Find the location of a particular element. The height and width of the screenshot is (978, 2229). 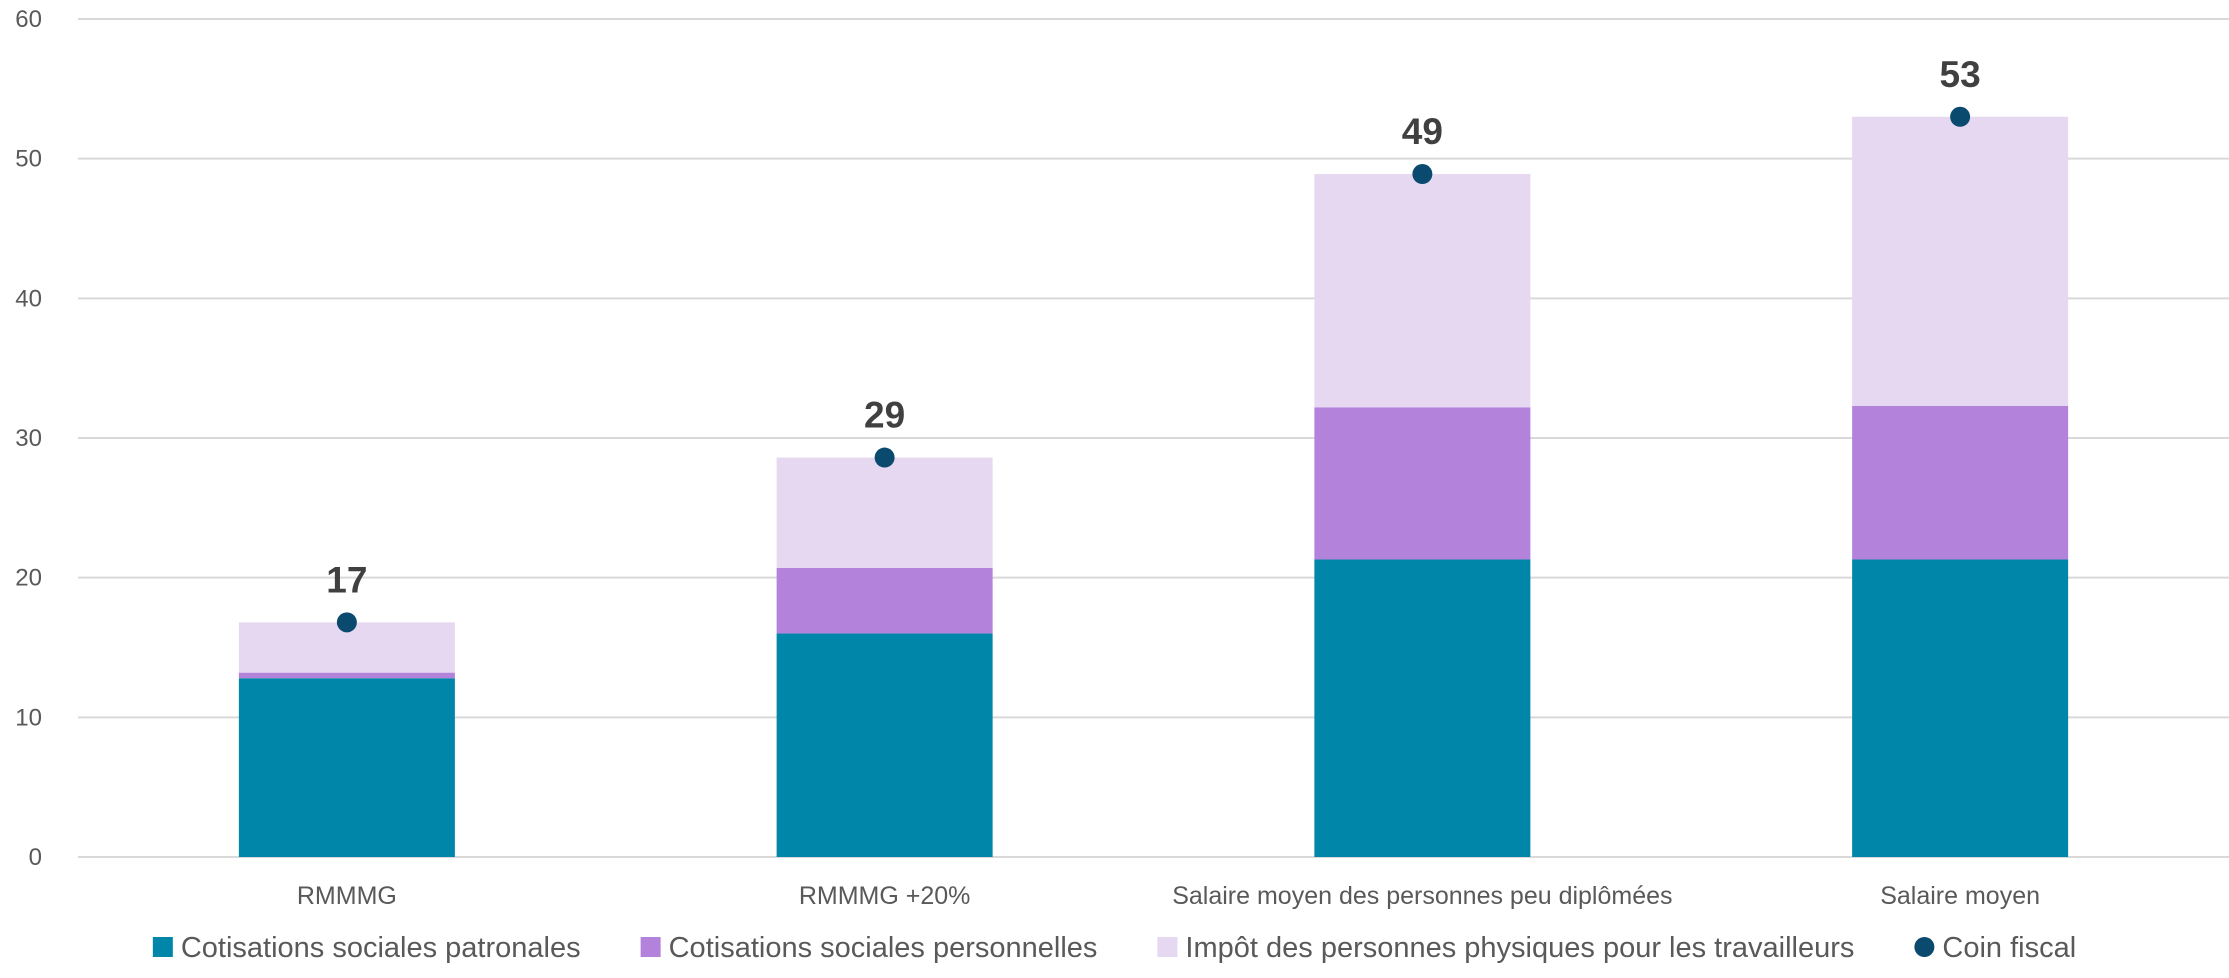

x-category-label: RMMMG +20% is located at coordinates (885, 896).